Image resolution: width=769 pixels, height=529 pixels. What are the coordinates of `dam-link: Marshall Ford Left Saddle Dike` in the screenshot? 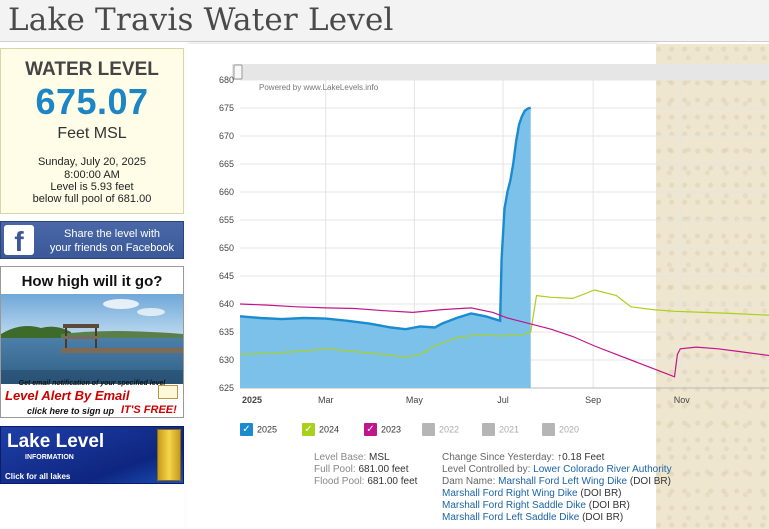 It's located at (511, 517).